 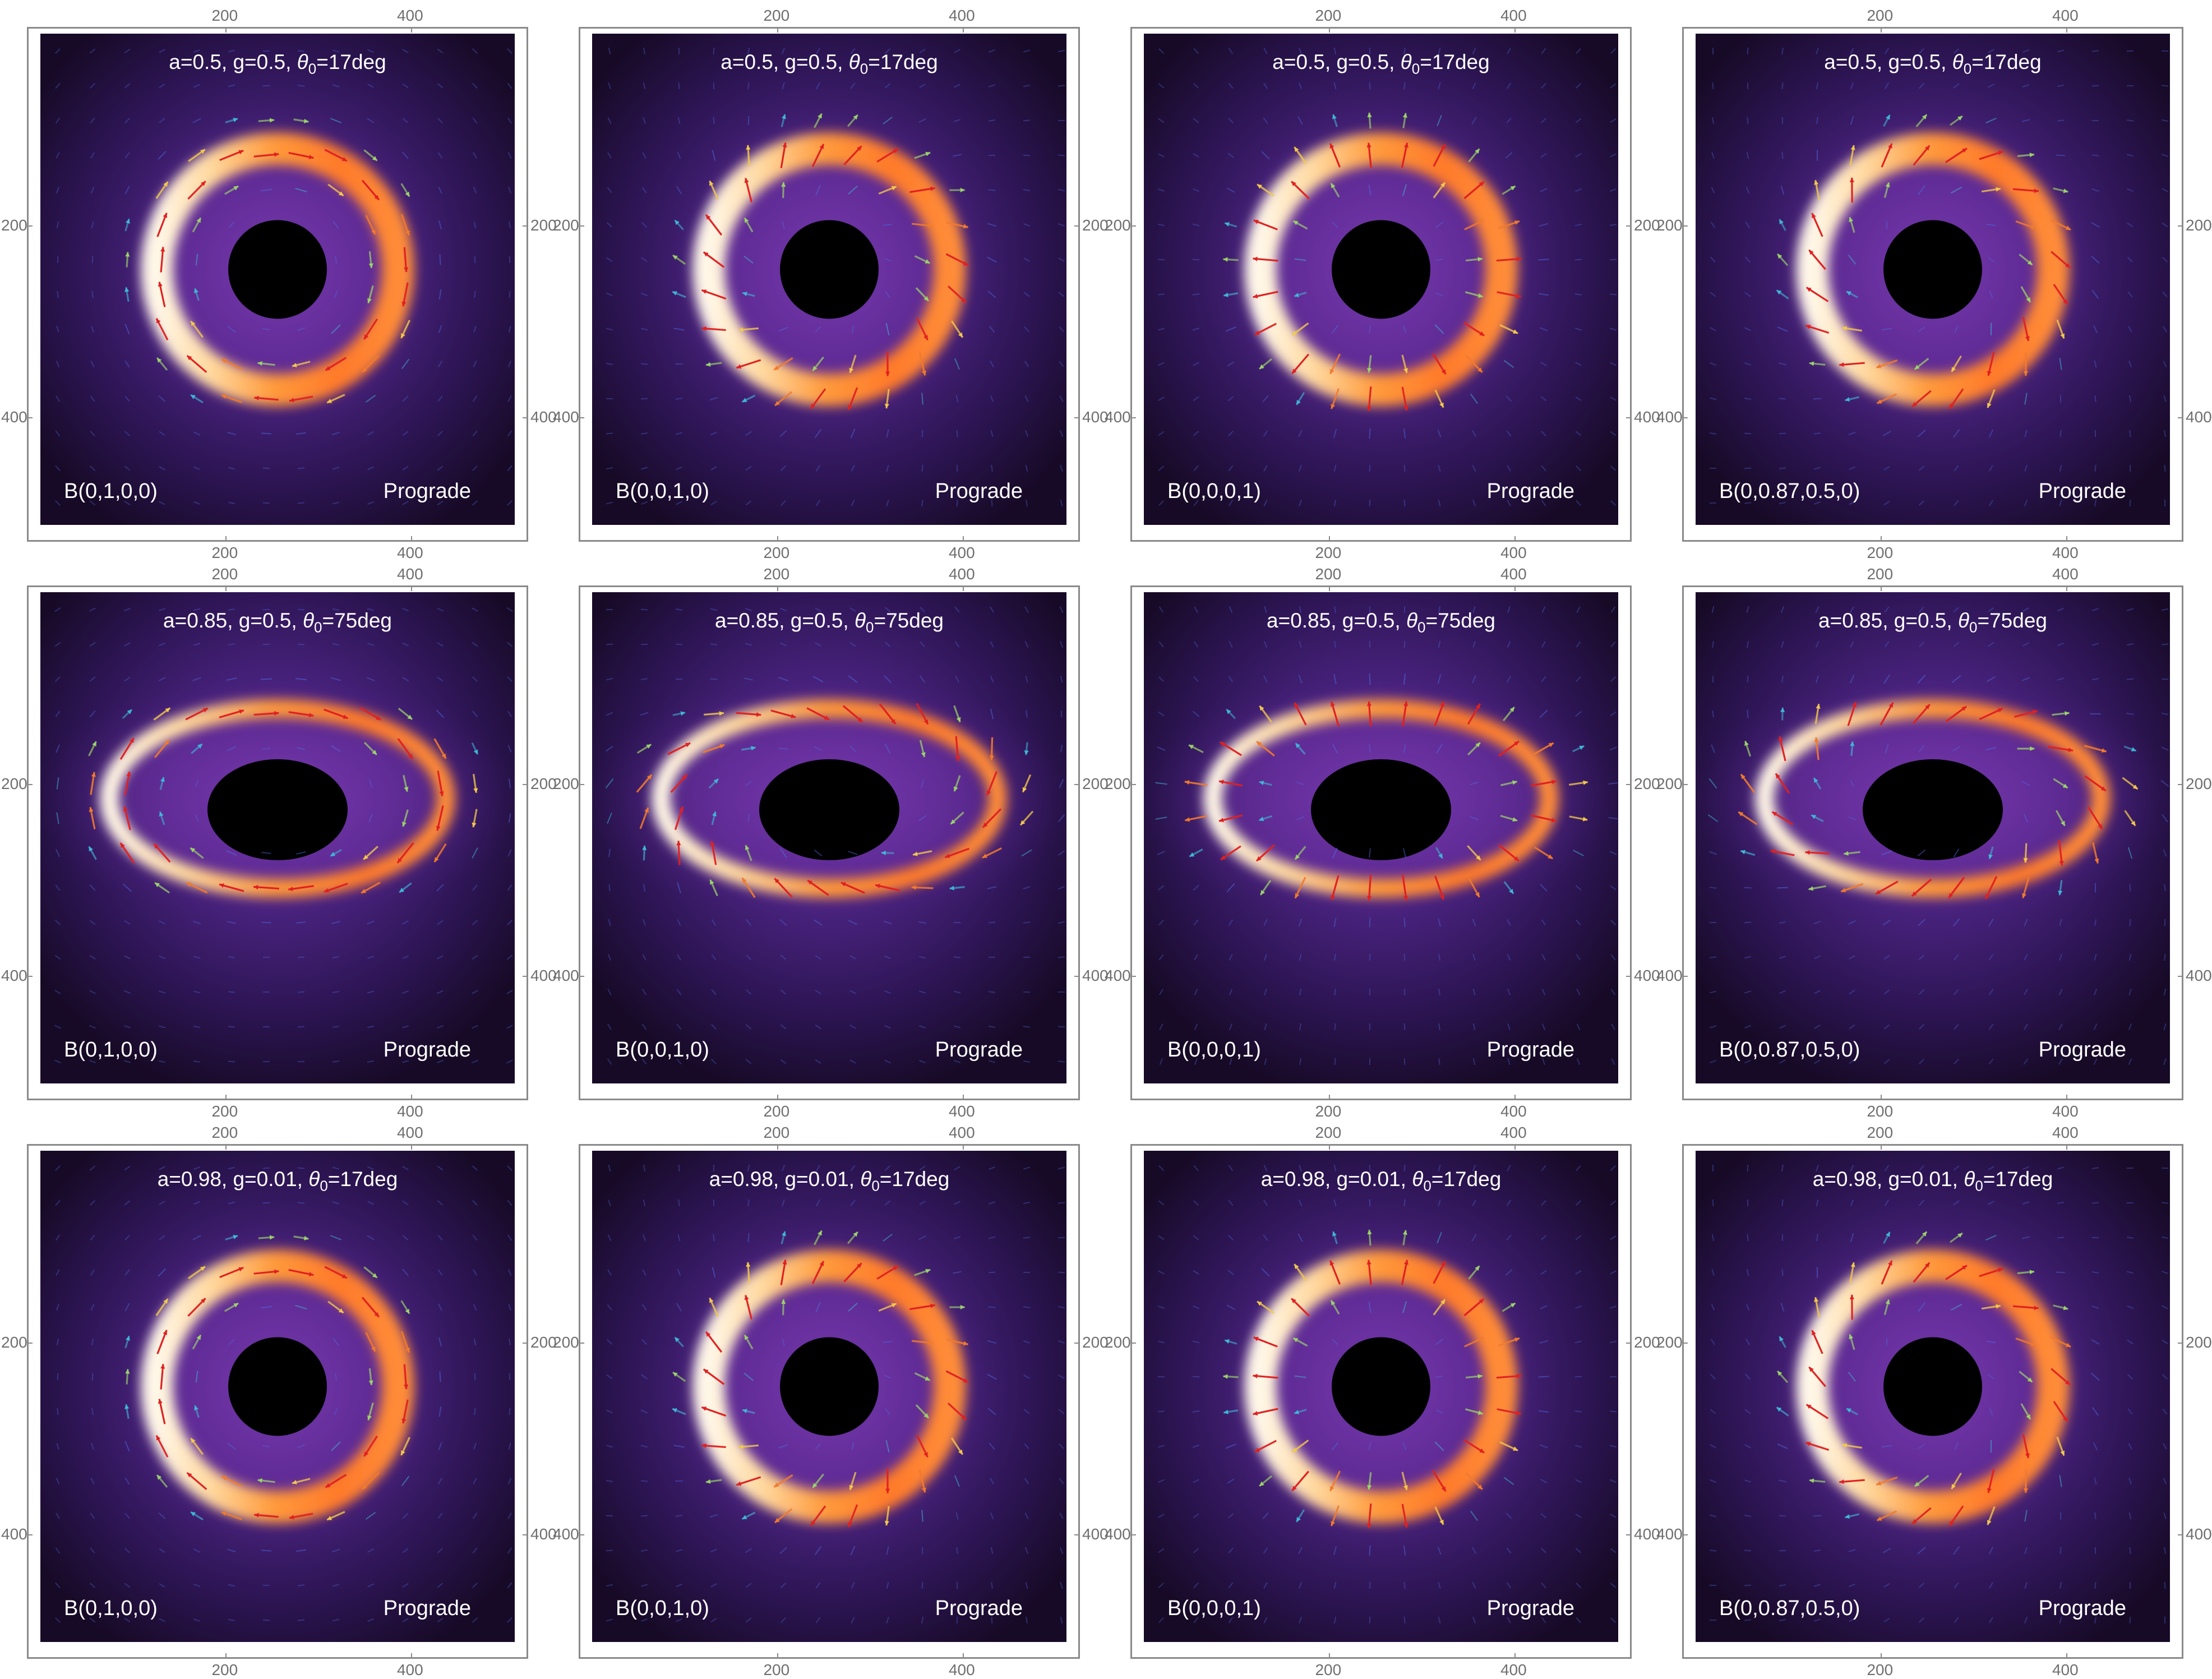 I want to click on field-label: B(0,0,1,0), so click(x=662, y=1050).